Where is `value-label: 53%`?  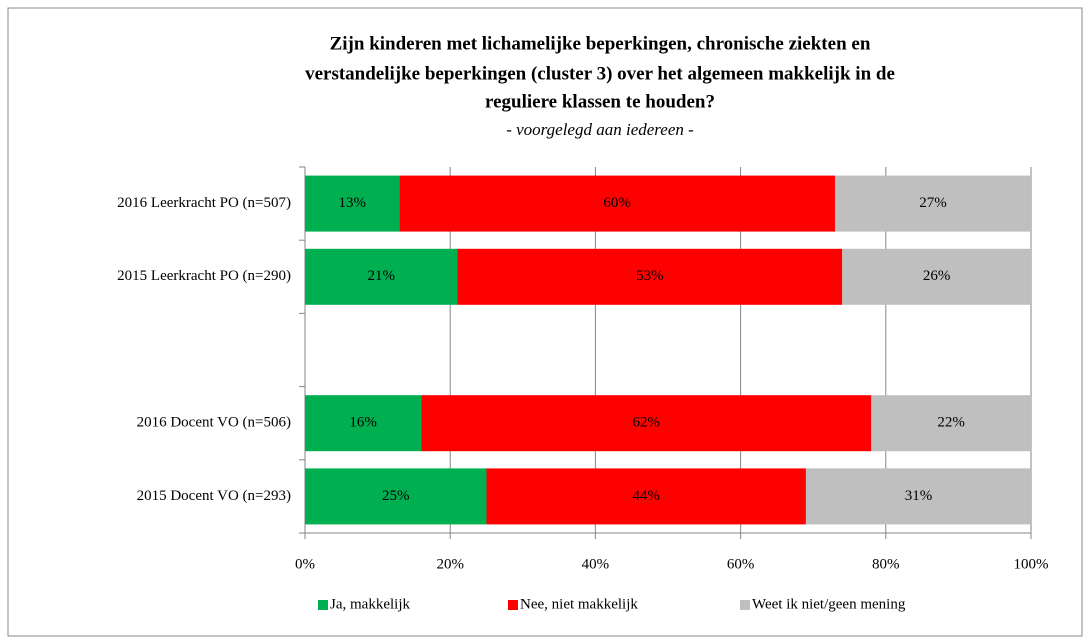
value-label: 53% is located at coordinates (650, 276).